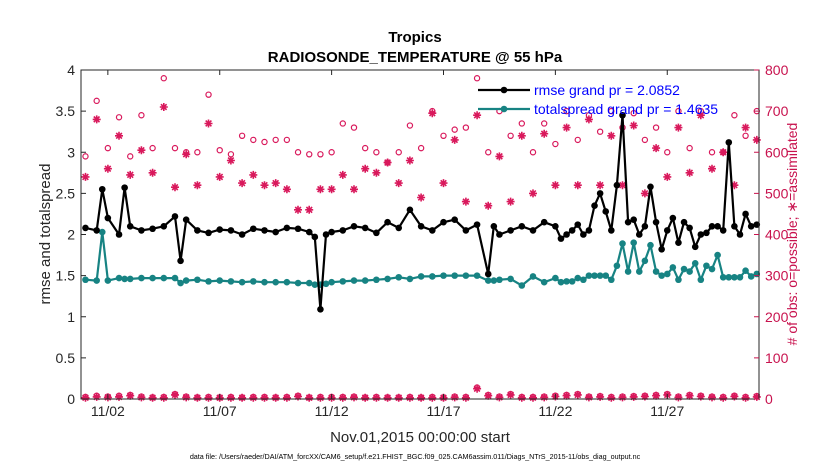  What do you see at coordinates (71, 399) in the screenshot?
I see `y-left-tick-label: 0` at bounding box center [71, 399].